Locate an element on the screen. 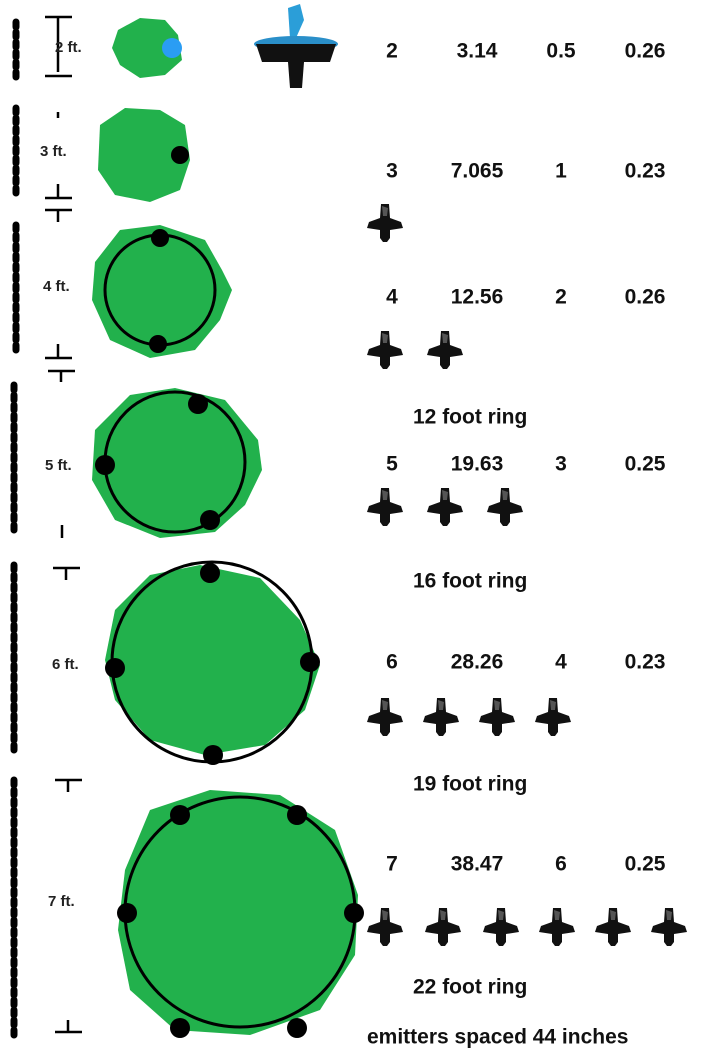 The height and width of the screenshot is (1053, 704). cell-emitters: 3 is located at coordinates (561, 464).